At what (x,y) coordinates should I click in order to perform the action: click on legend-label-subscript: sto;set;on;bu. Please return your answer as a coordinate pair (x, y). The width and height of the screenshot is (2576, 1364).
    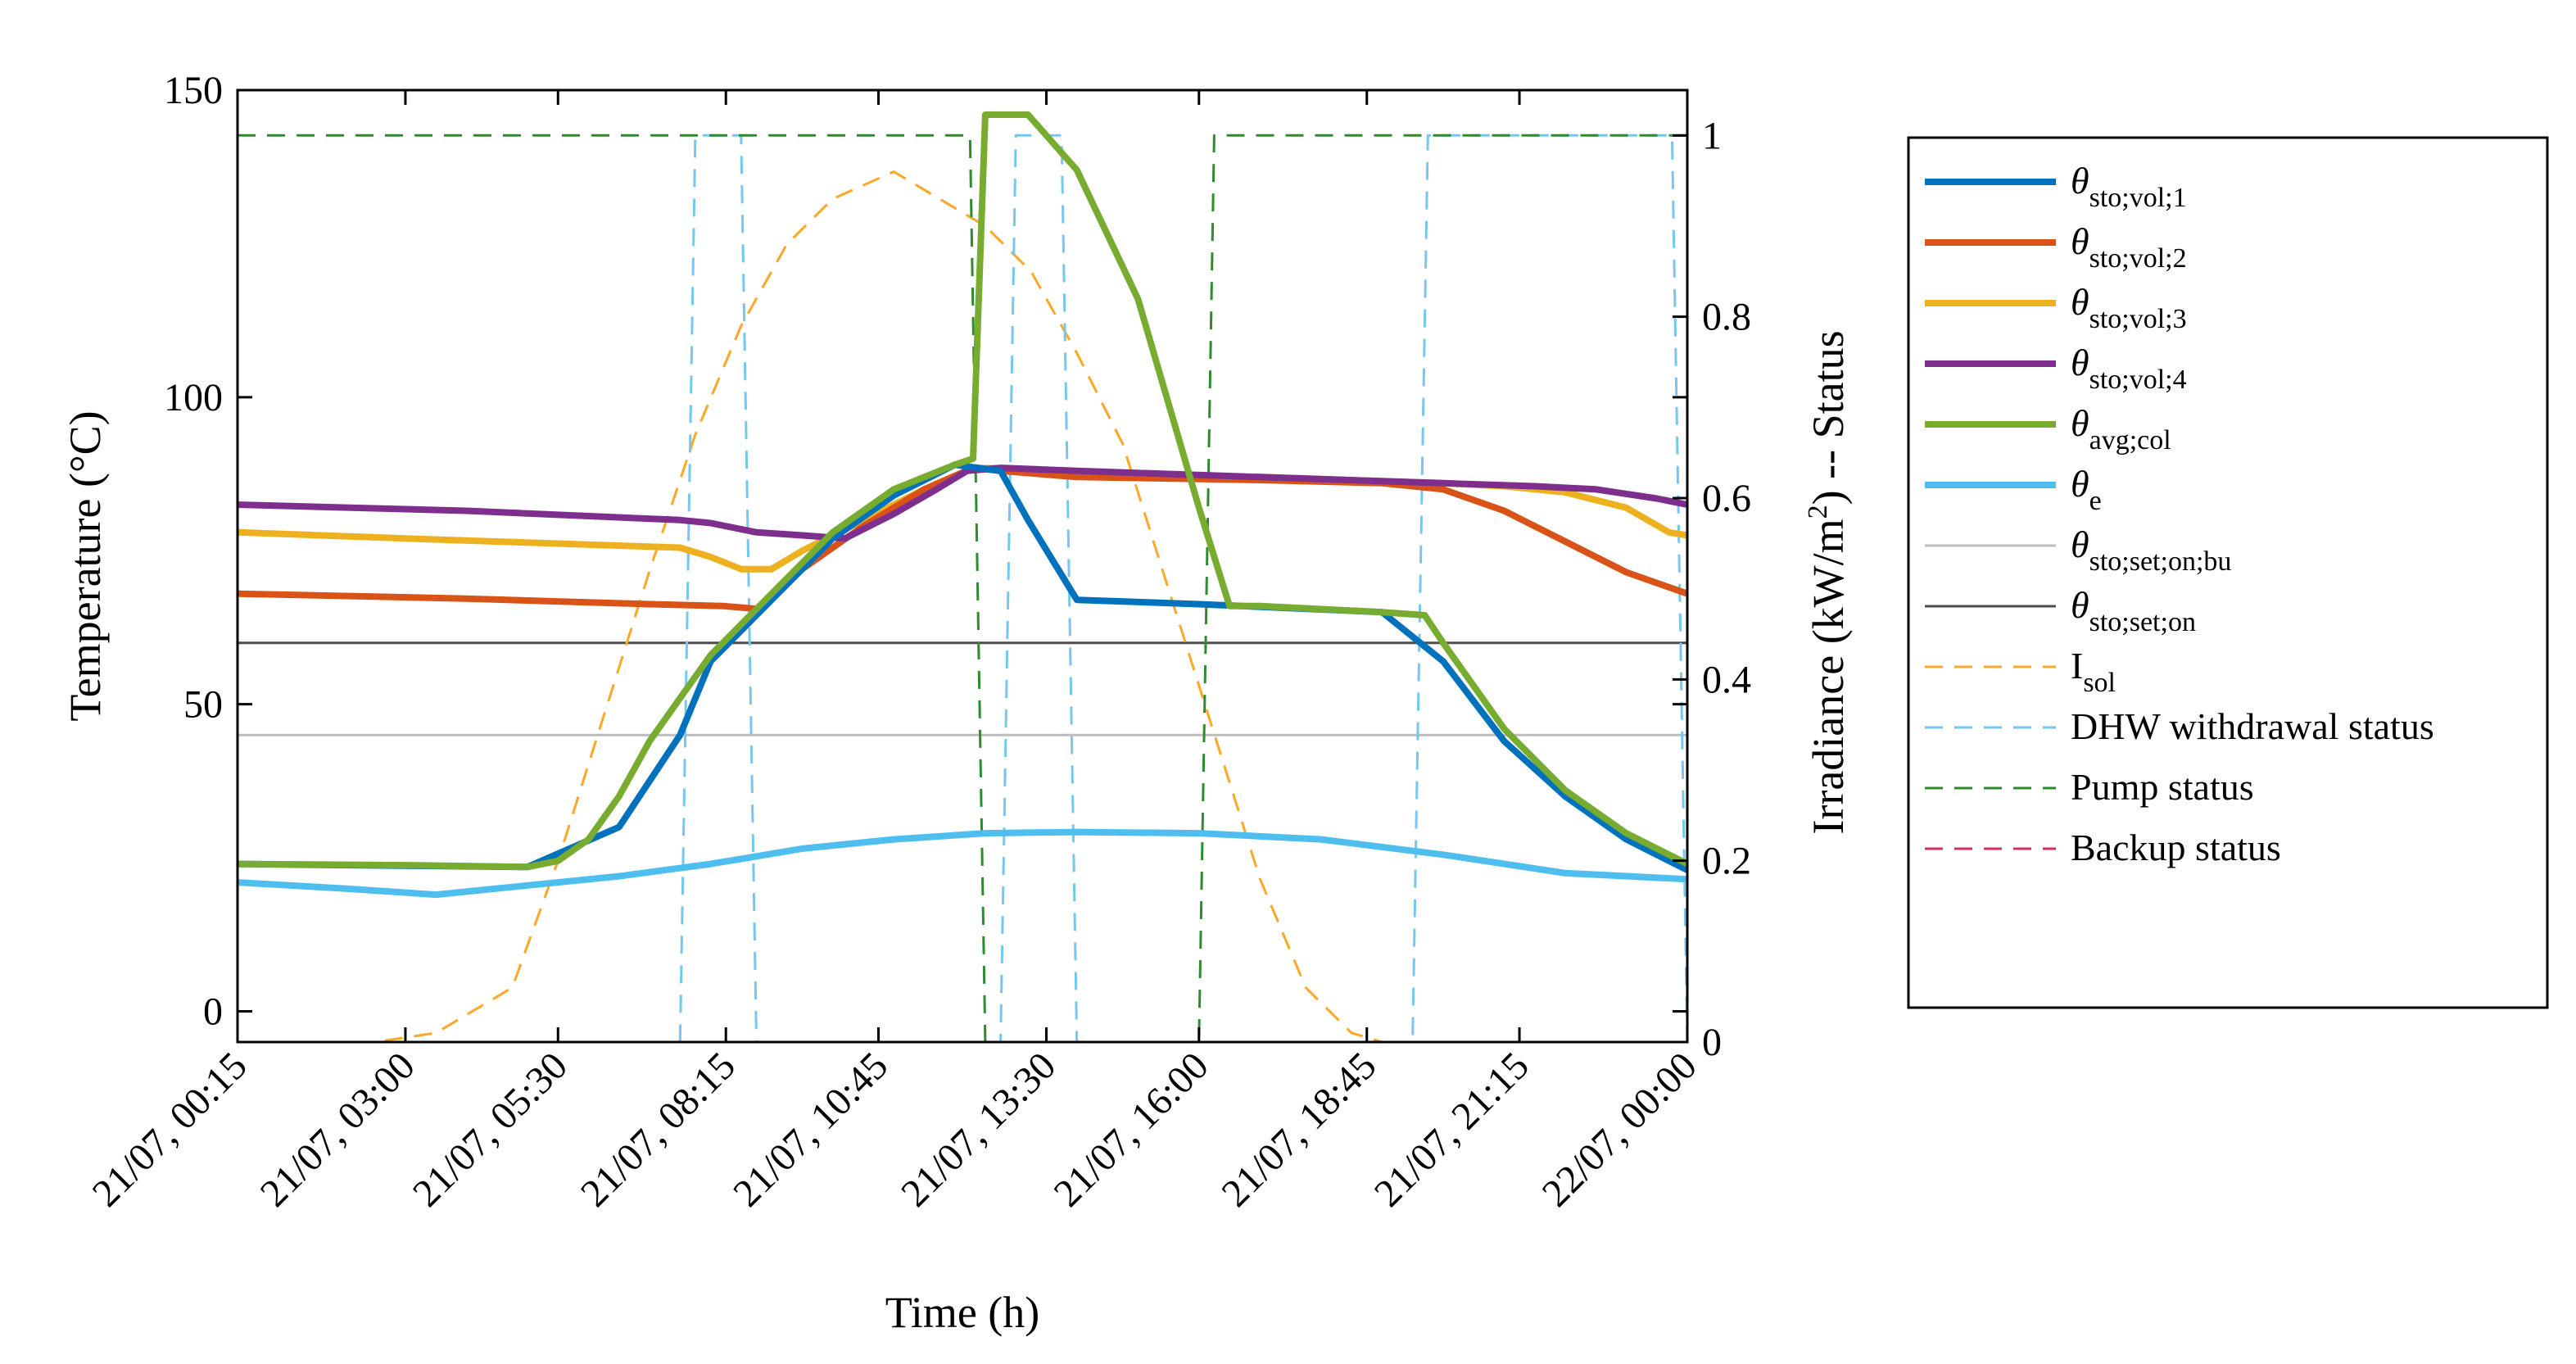
    Looking at the image, I should click on (2160, 561).